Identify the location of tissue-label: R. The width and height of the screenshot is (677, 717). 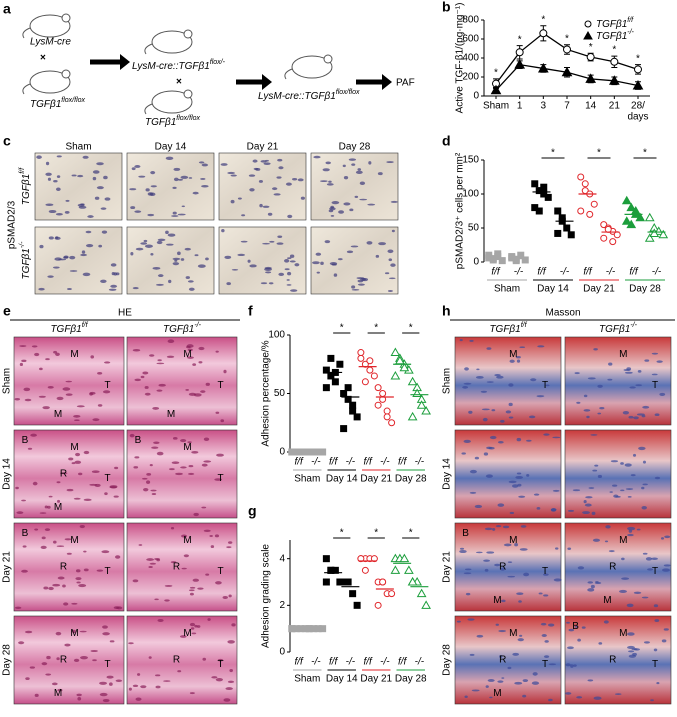
(502, 567).